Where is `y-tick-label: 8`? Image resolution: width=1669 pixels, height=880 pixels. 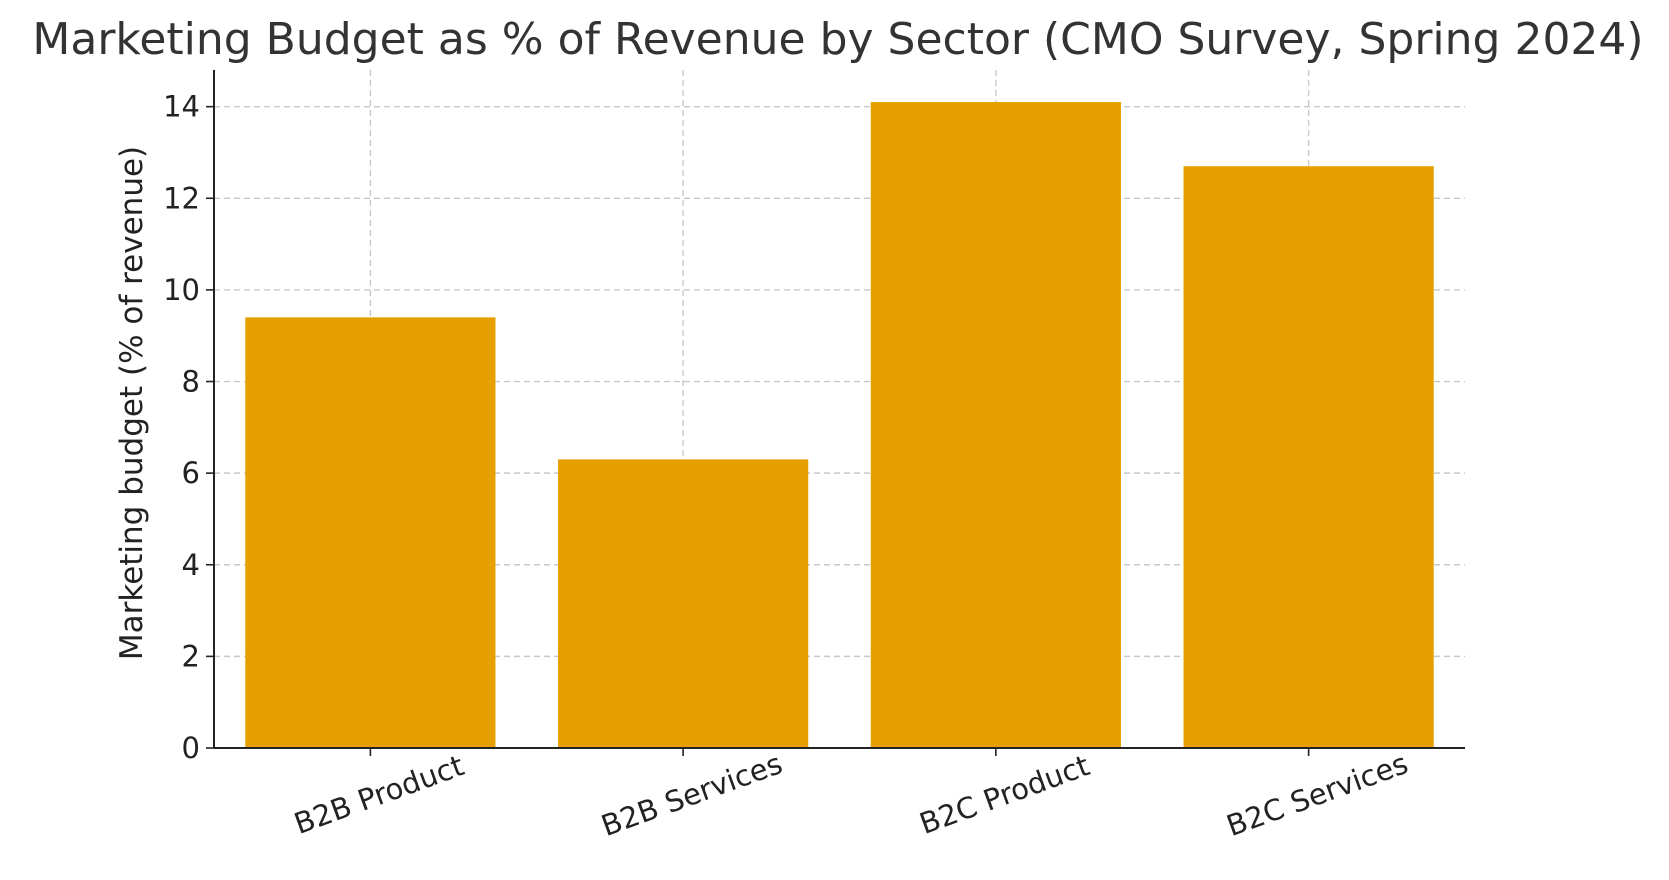 y-tick-label: 8 is located at coordinates (191, 382).